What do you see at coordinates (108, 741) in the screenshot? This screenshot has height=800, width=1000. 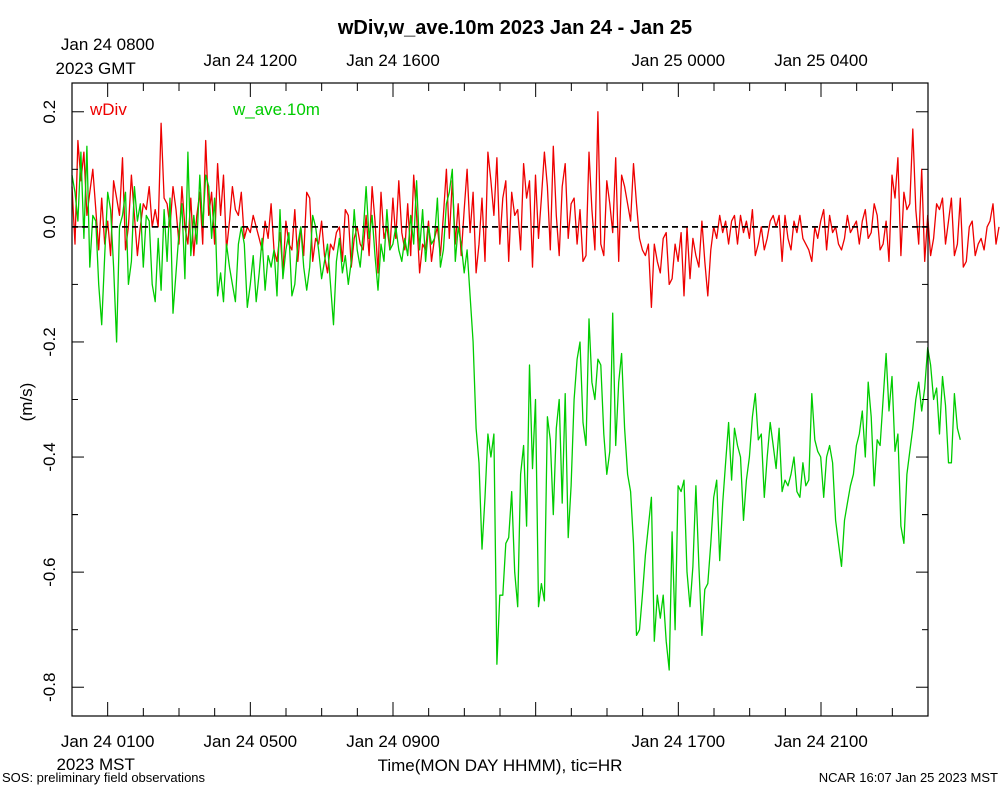 I see `x-tick-label-bottom: Jan 24 0100` at bounding box center [108, 741].